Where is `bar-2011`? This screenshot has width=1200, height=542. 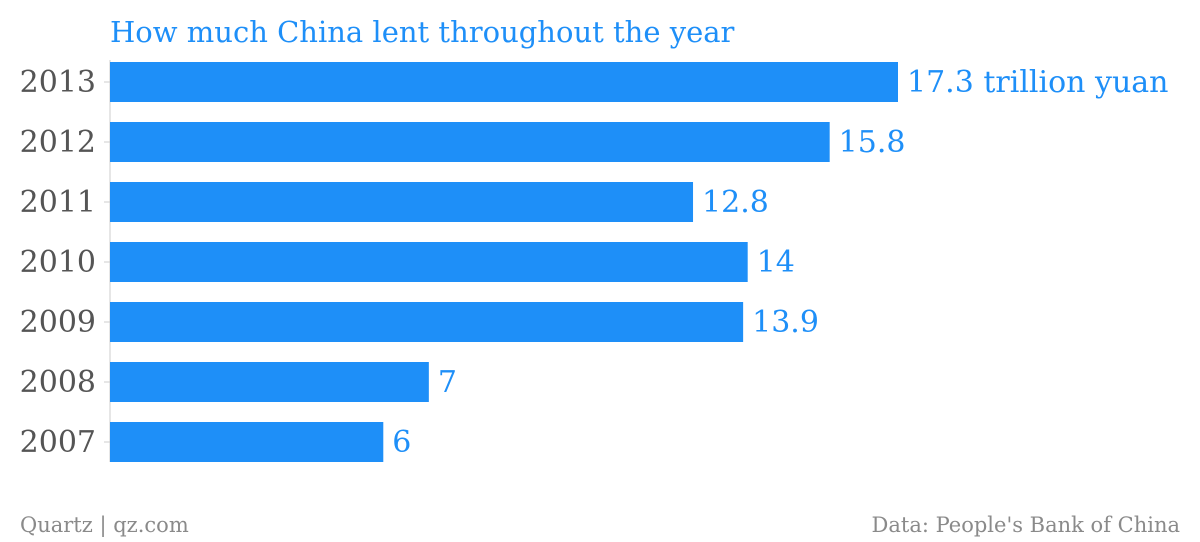 bar-2011 is located at coordinates (402, 202).